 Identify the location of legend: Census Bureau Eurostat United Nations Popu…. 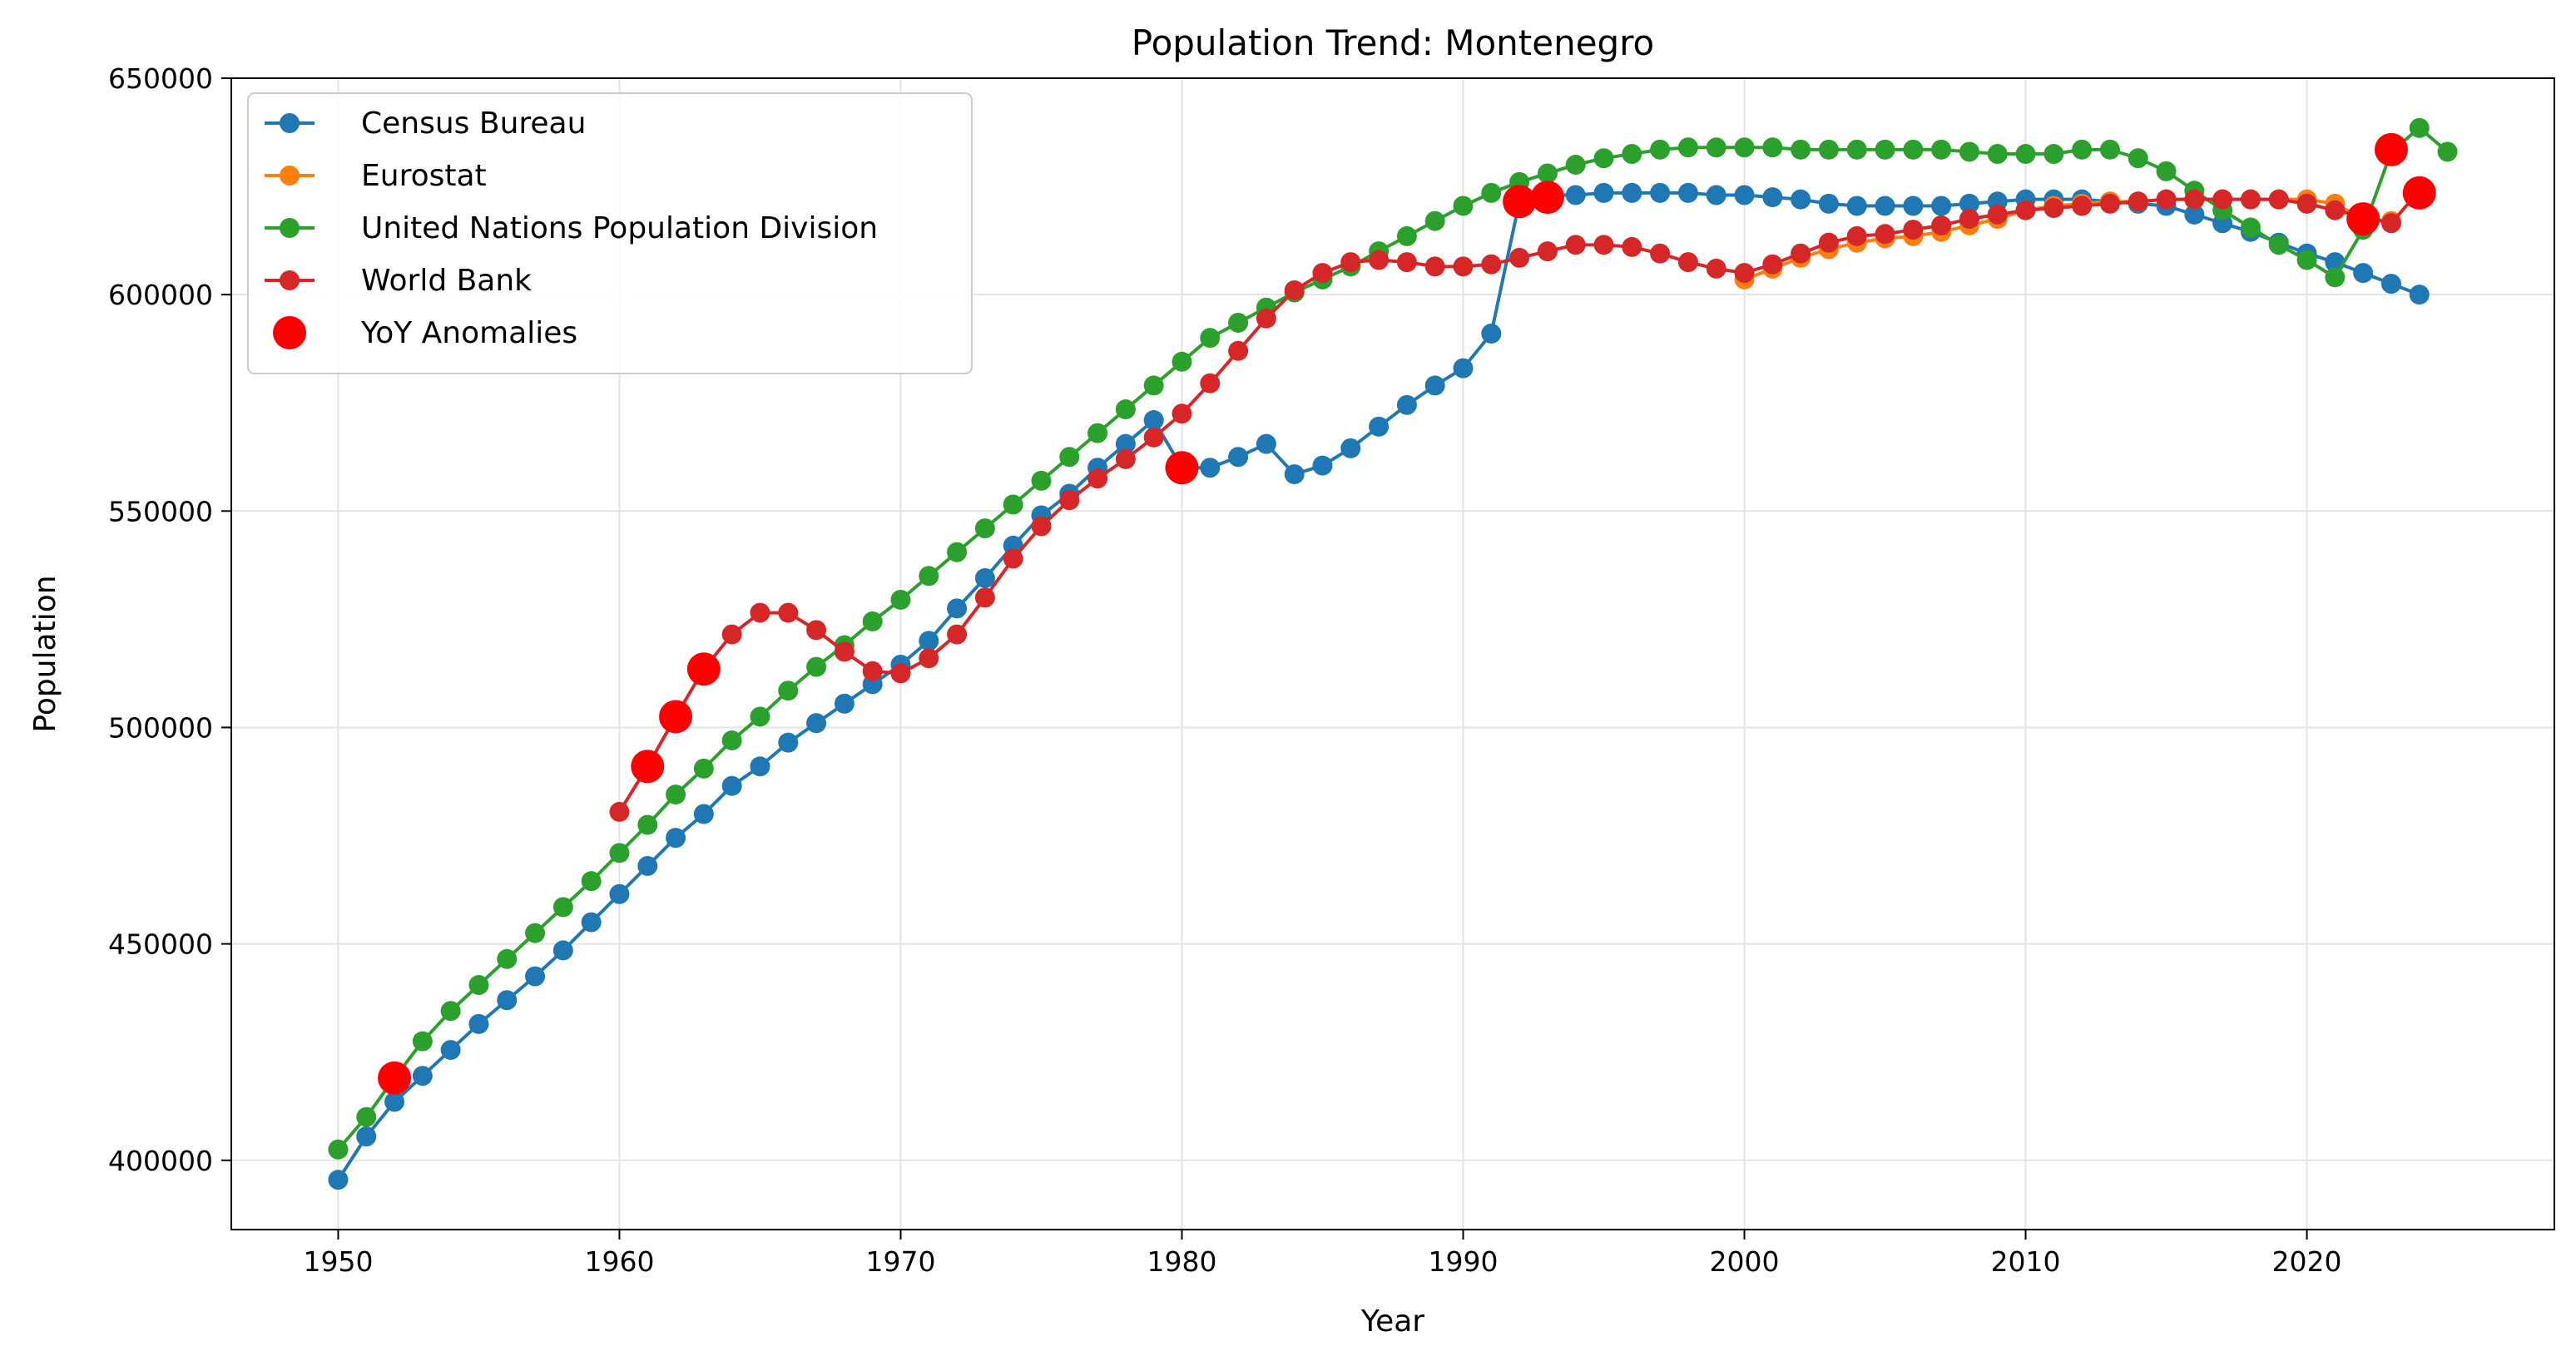
(610, 233).